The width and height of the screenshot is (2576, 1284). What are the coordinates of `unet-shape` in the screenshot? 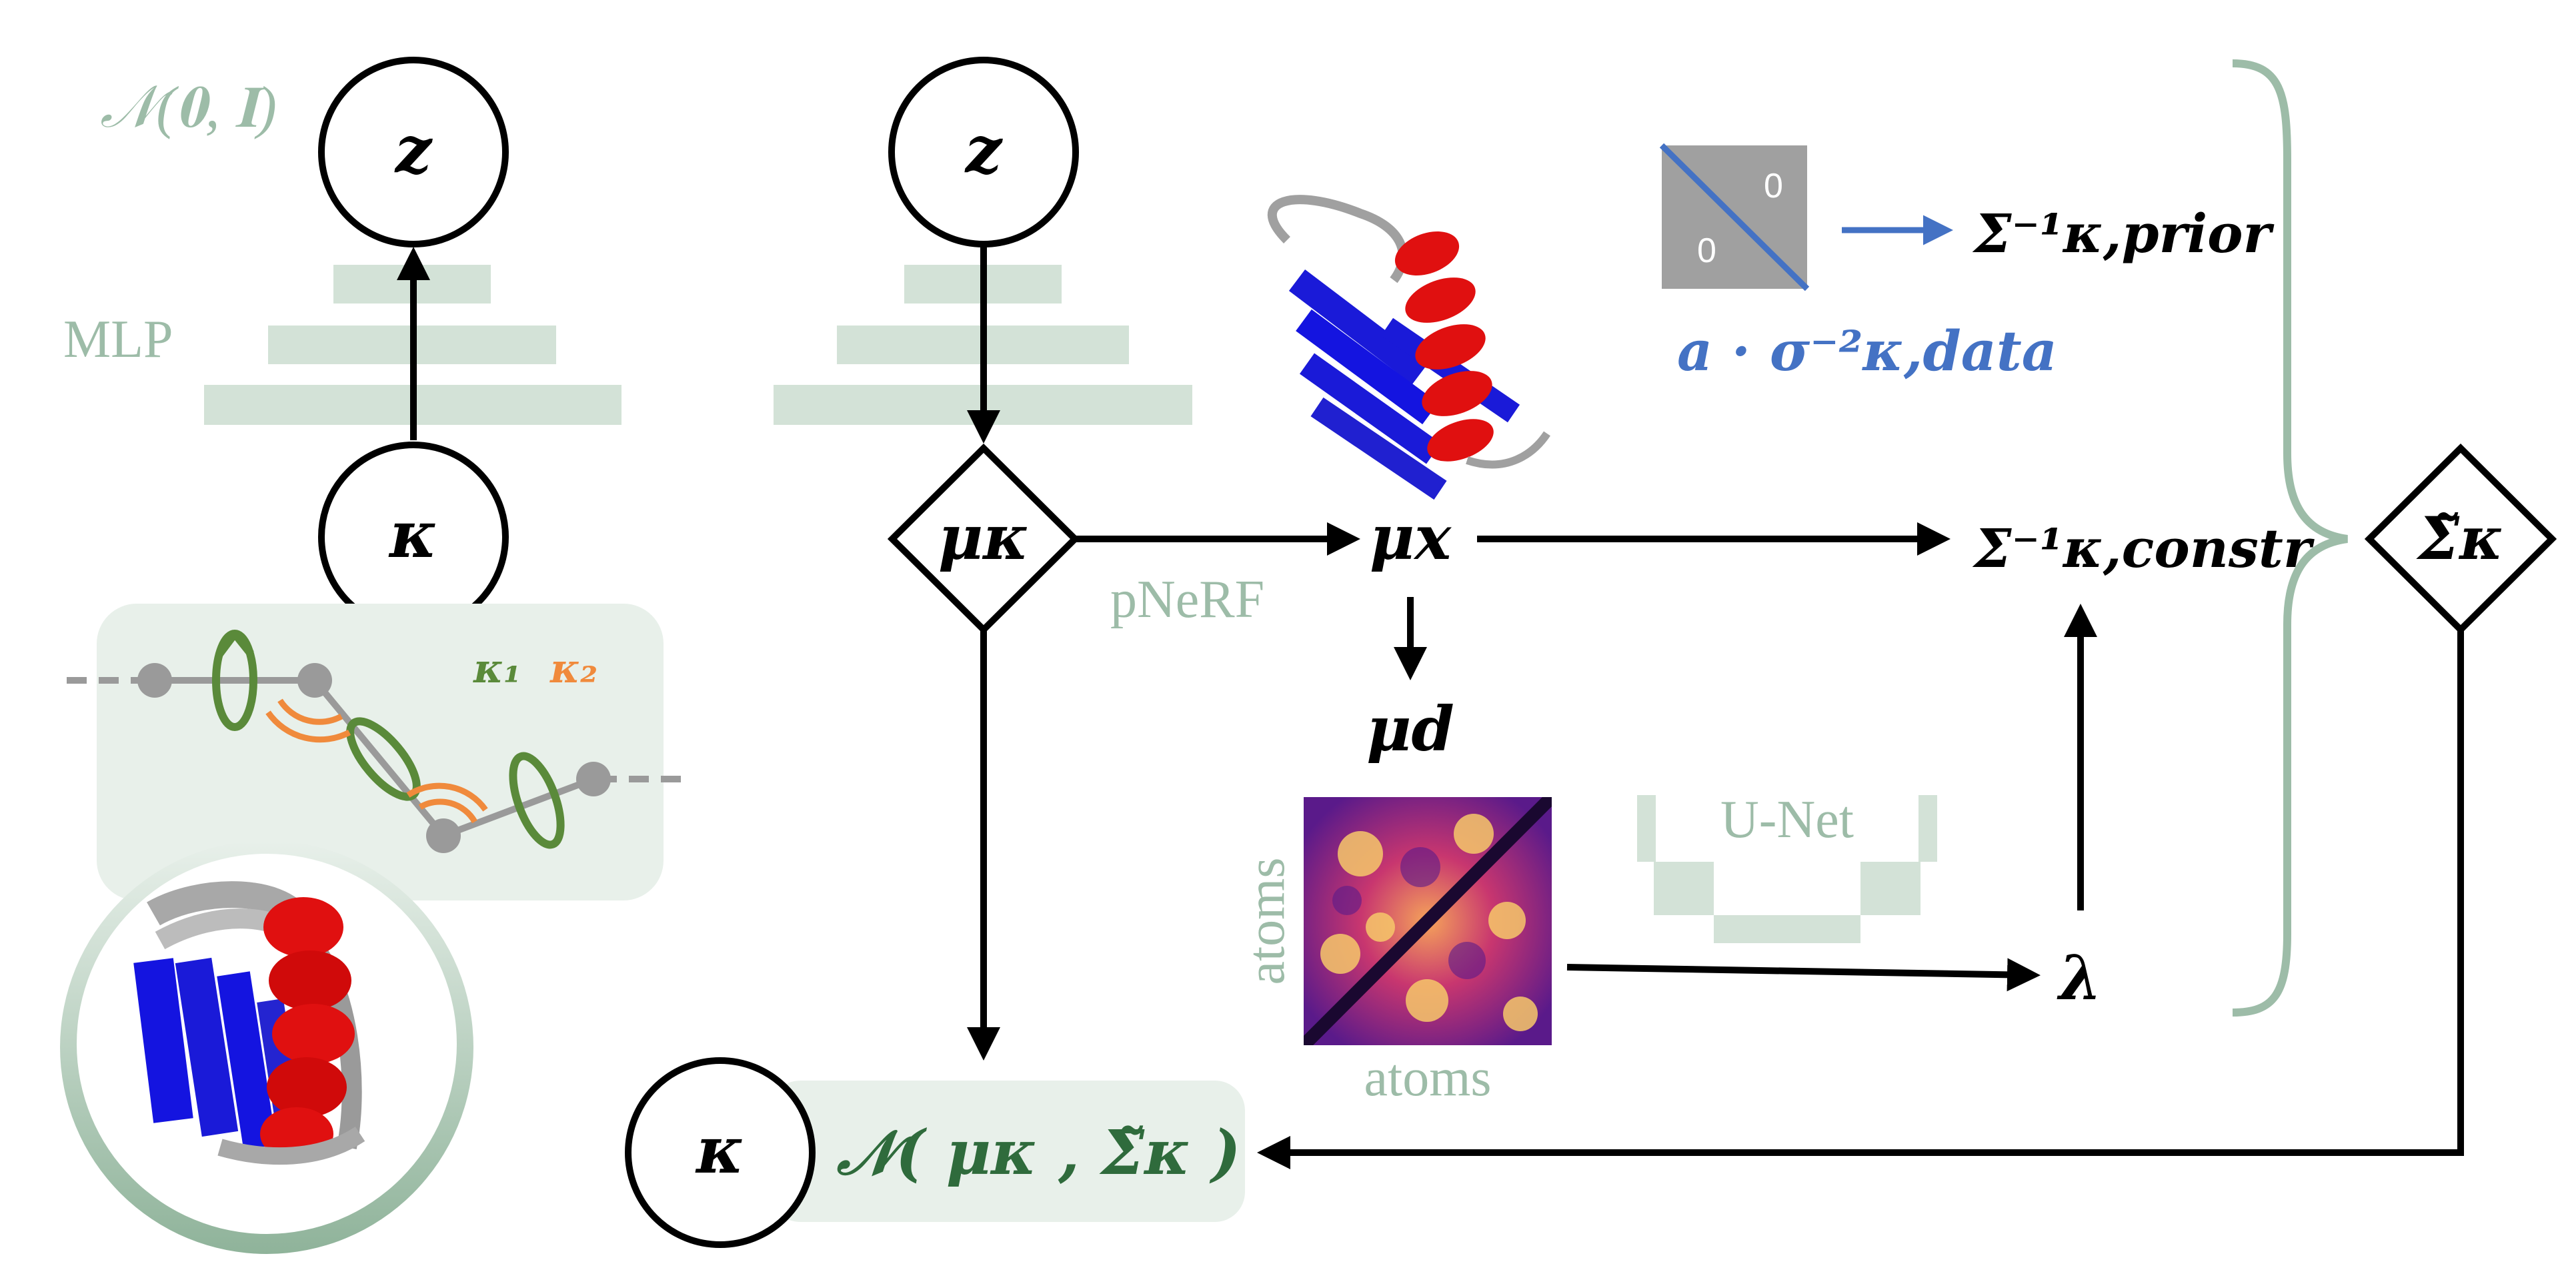 It's located at (1787, 869).